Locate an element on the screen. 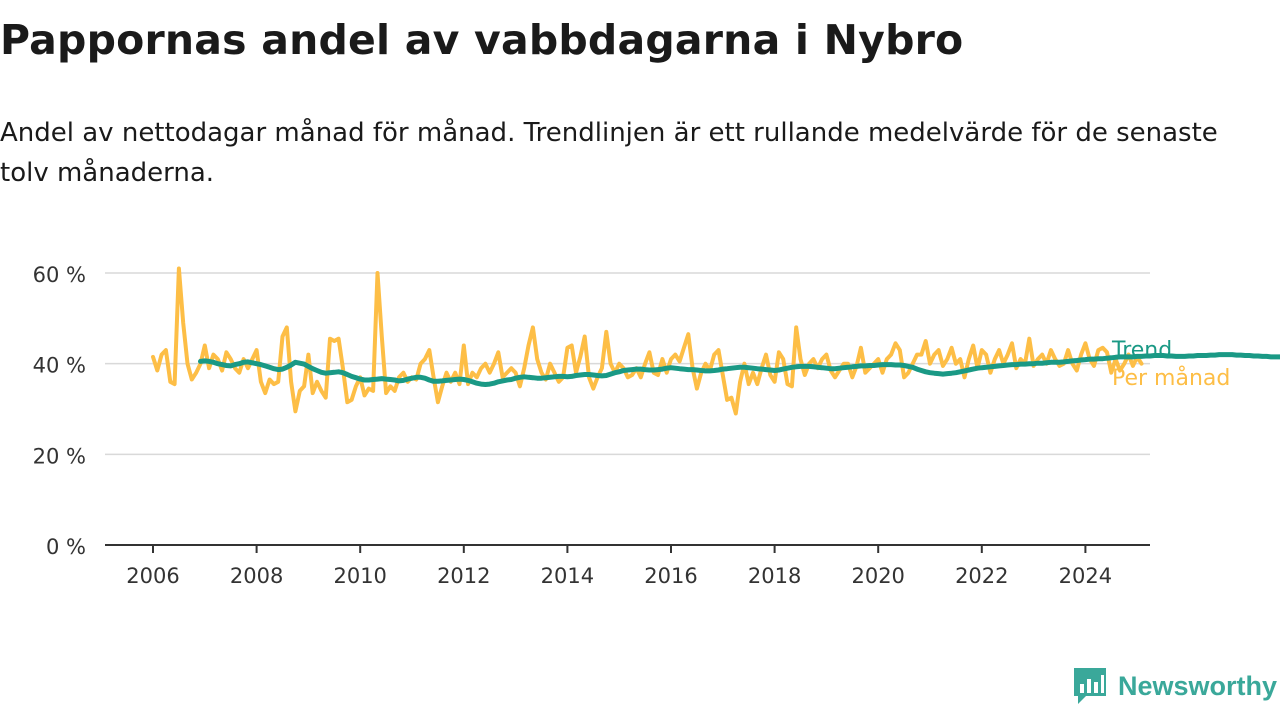 This screenshot has height=720, width=1280. x-tick-label: 2022 is located at coordinates (981, 576).